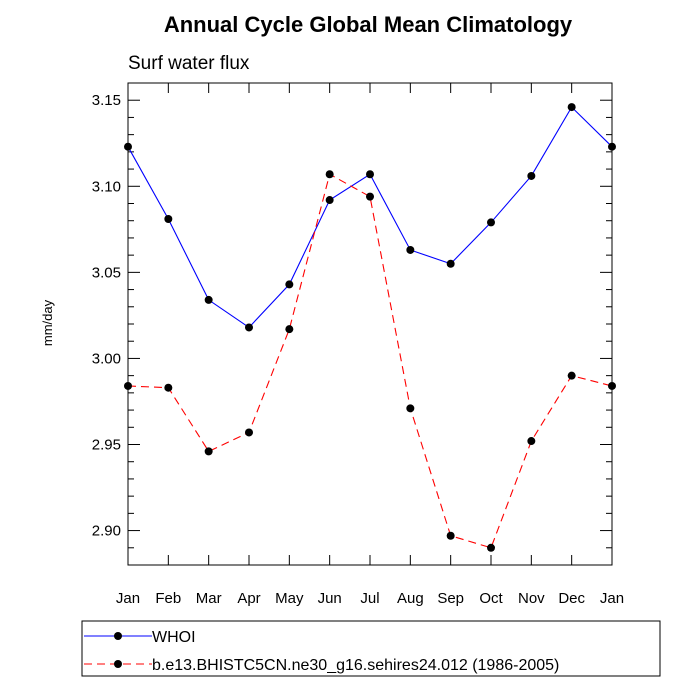 This screenshot has width=700, height=700. What do you see at coordinates (450, 598) in the screenshot?
I see `x-tick-label: Sep` at bounding box center [450, 598].